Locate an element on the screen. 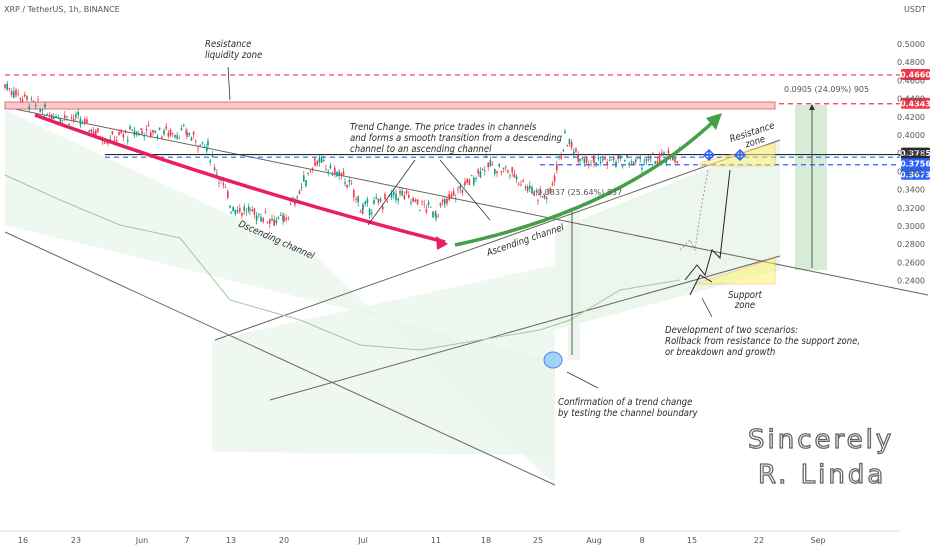 The height and width of the screenshot is (550, 932). signature-line-1: Sincerely is located at coordinates (821, 440).